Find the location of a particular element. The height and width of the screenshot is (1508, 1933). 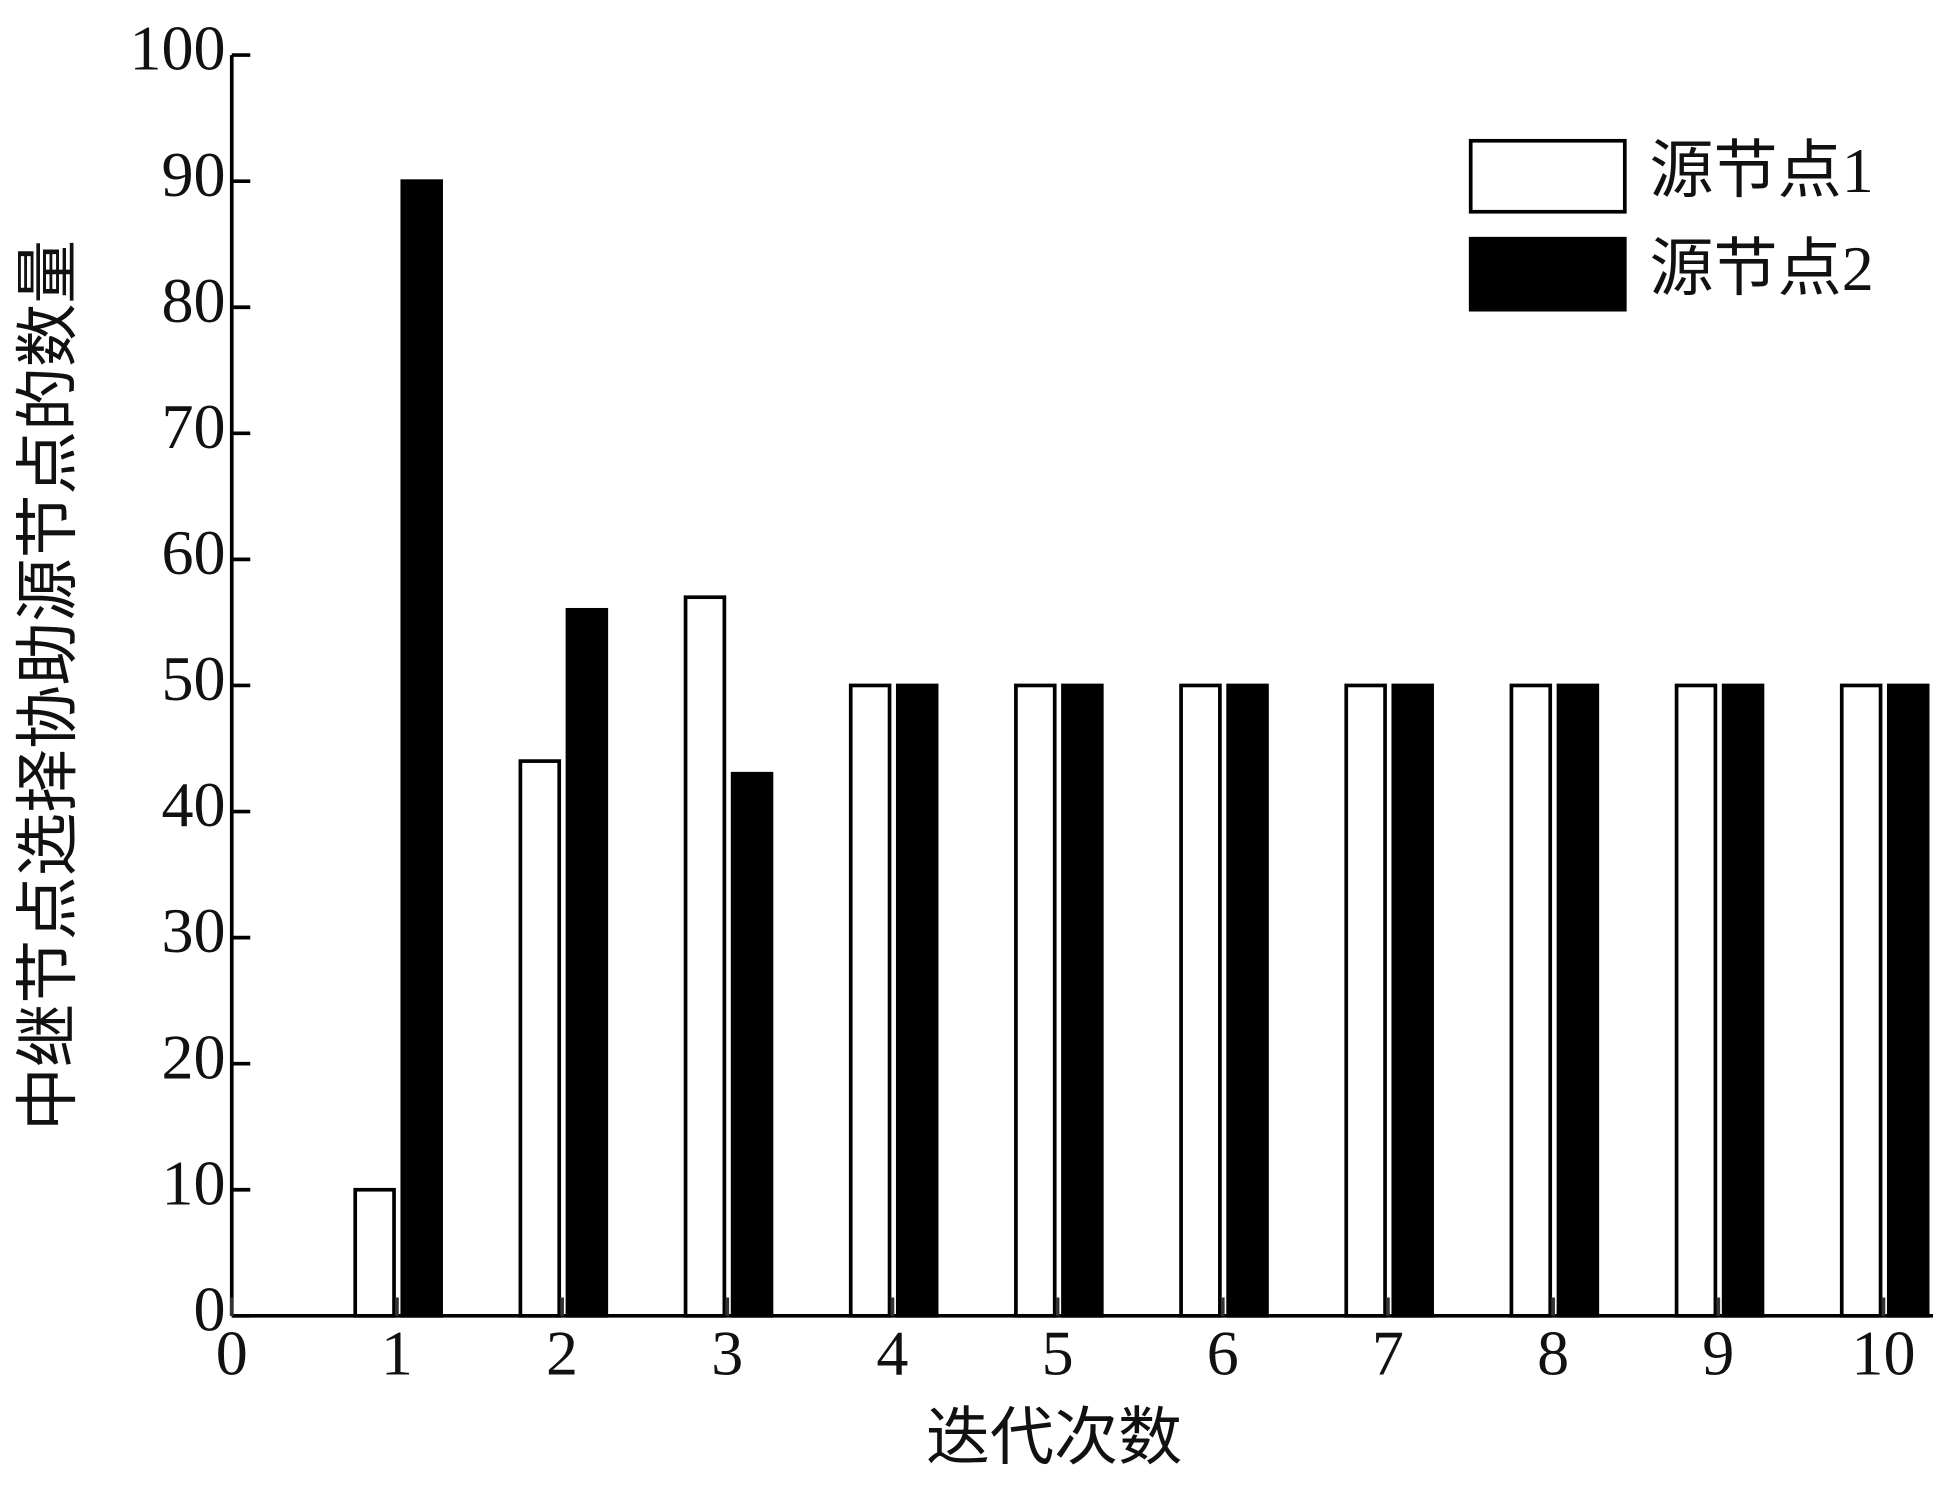

y-tick-label: 20 is located at coordinates (194, 1056).